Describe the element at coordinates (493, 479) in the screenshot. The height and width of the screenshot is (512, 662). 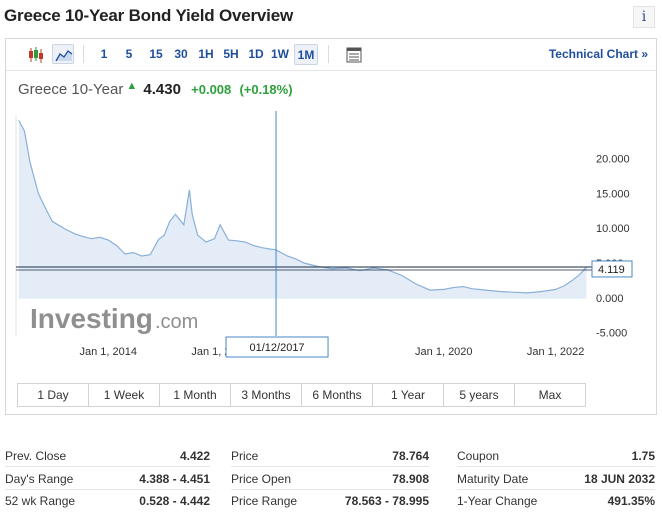
I see `stat-label: Maturity Date` at that location.